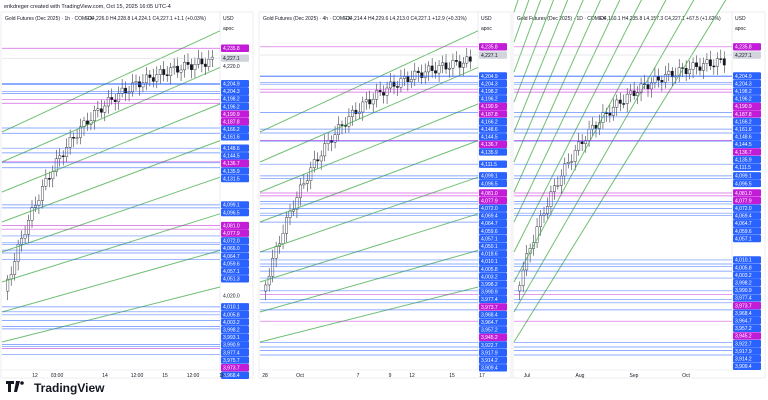 The height and width of the screenshot is (400, 768). I want to click on price-label: 4,166.2, so click(743, 122).